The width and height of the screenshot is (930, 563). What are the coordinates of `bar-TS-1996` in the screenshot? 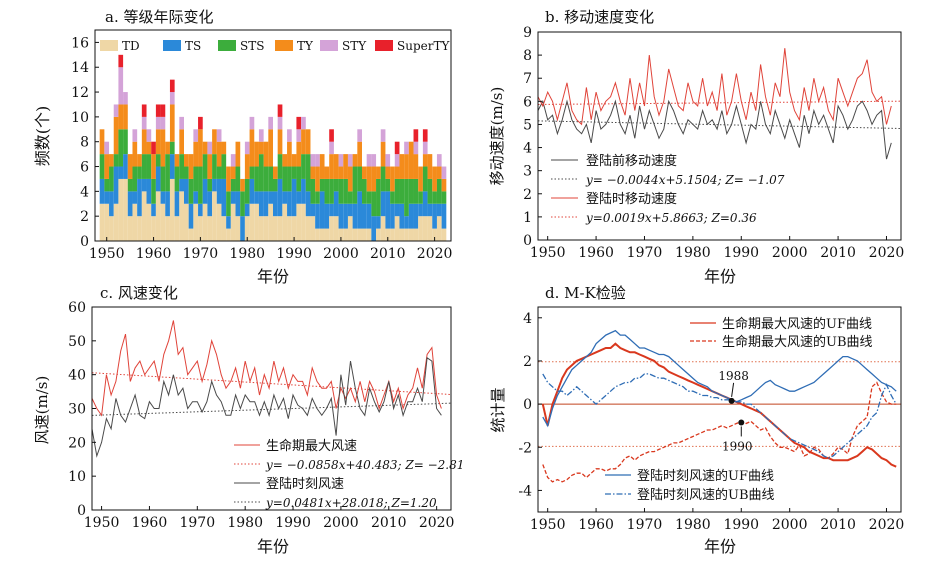 It's located at (322, 210).